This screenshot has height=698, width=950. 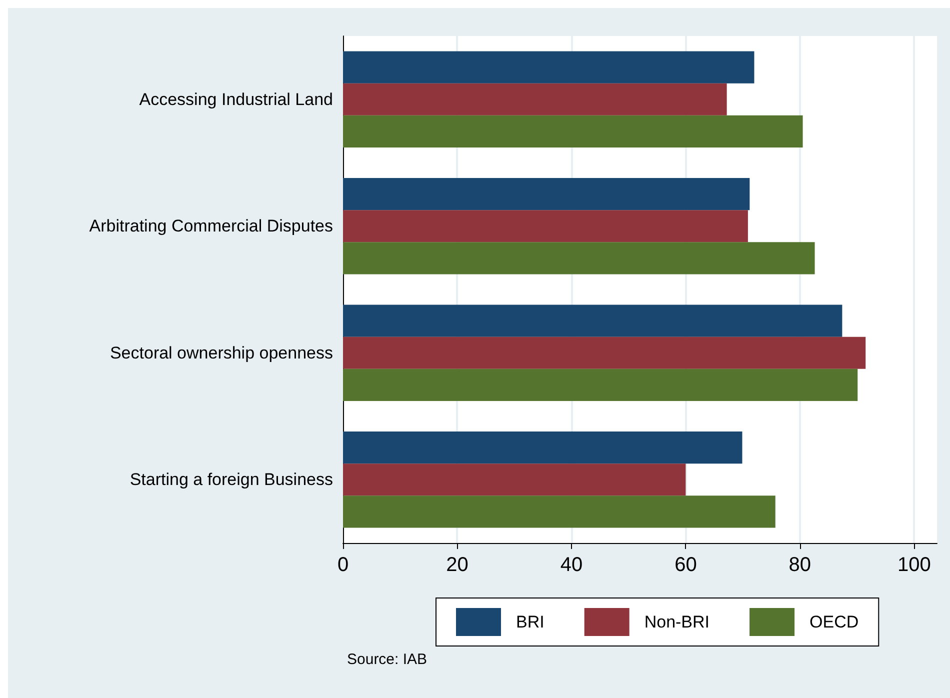 I want to click on x-tick-label: 100, so click(x=914, y=565).